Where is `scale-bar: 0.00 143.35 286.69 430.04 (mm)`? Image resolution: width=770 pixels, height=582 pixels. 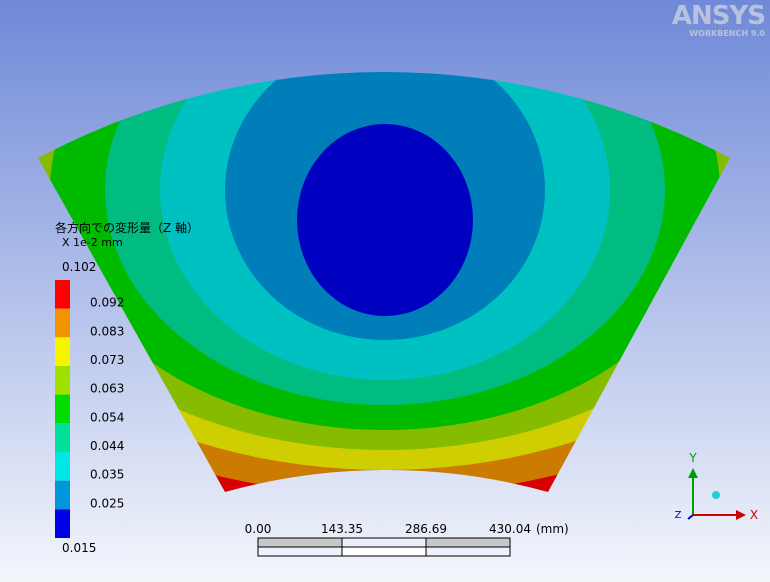 scale-bar: 0.00 143.35 286.69 430.04 (mm) is located at coordinates (407, 539).